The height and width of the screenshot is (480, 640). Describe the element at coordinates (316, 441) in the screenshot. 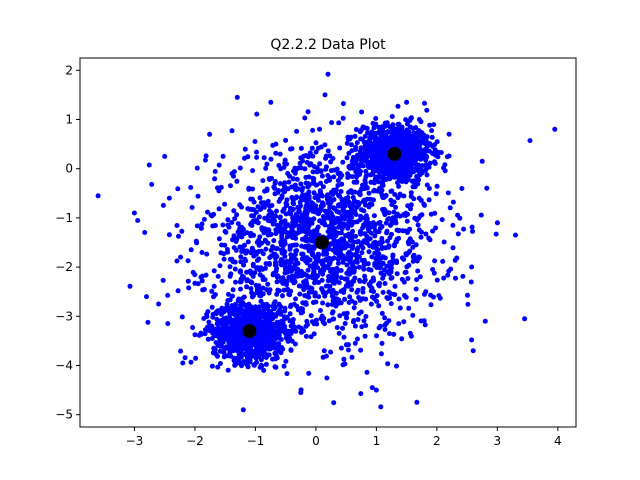

I see `x-tick-label: 0` at that location.